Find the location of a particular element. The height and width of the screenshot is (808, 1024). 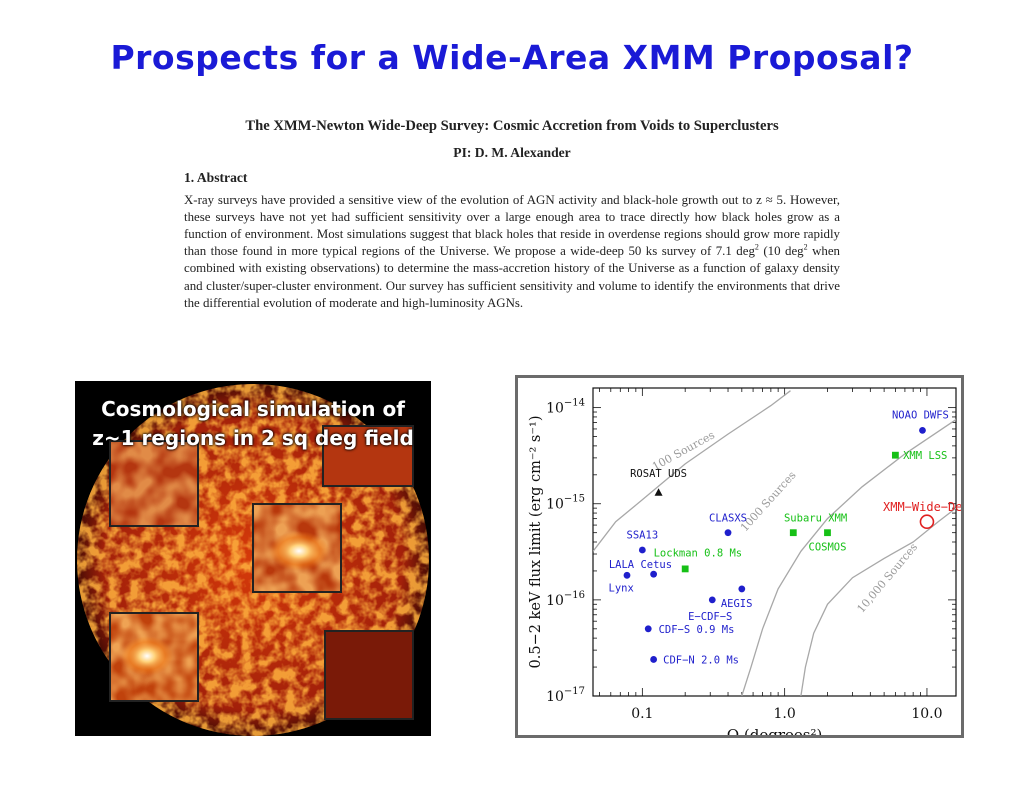

survey-point-label: CLASXS is located at coordinates (728, 518).